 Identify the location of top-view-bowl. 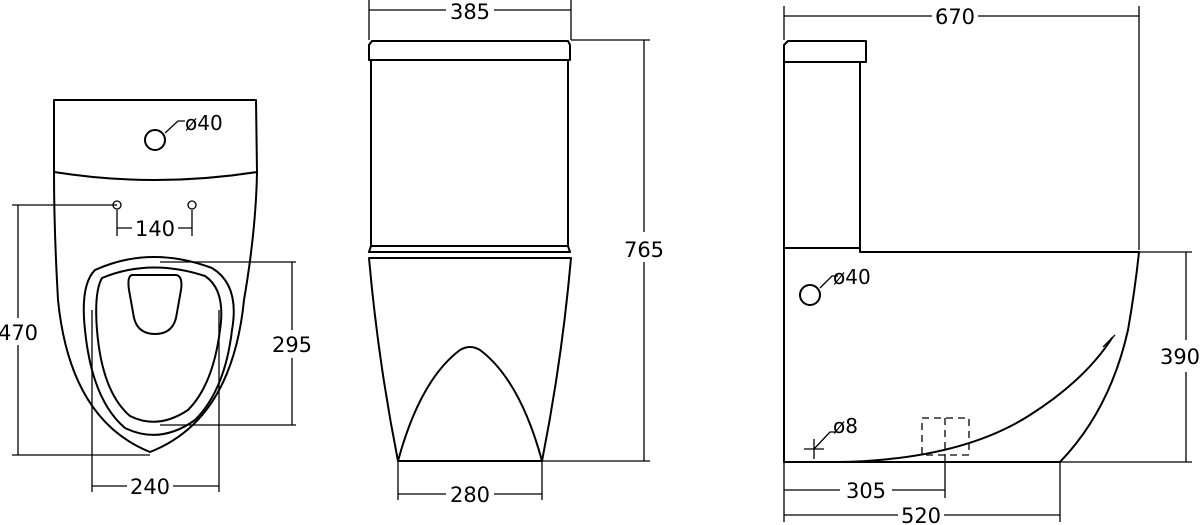
(155, 312).